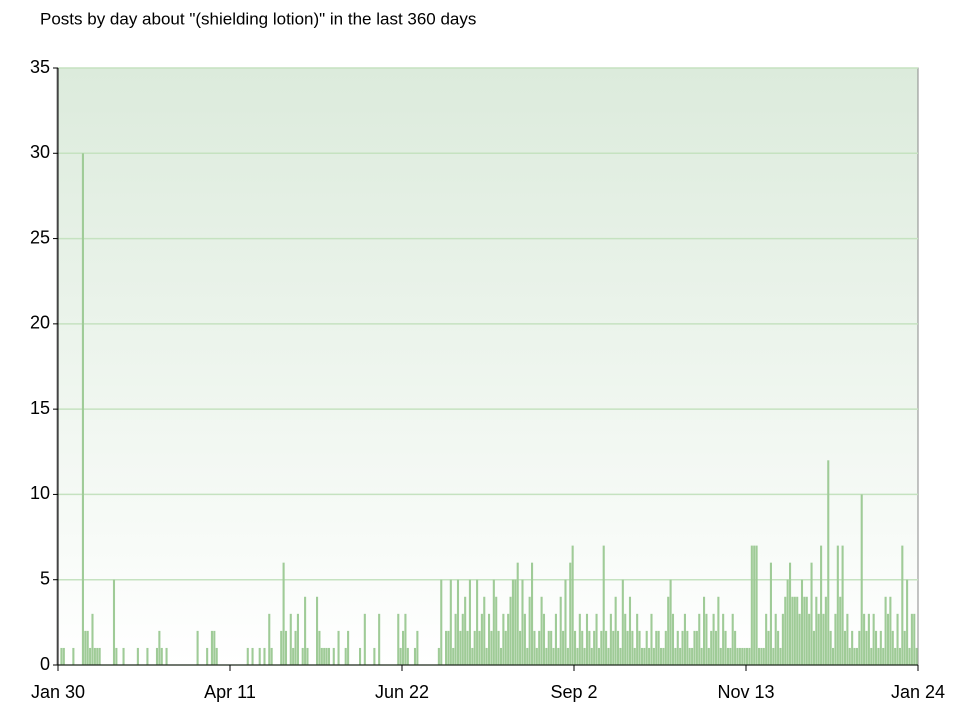 The width and height of the screenshot is (960, 708). I want to click on y-tick-label: 5, so click(45, 578).